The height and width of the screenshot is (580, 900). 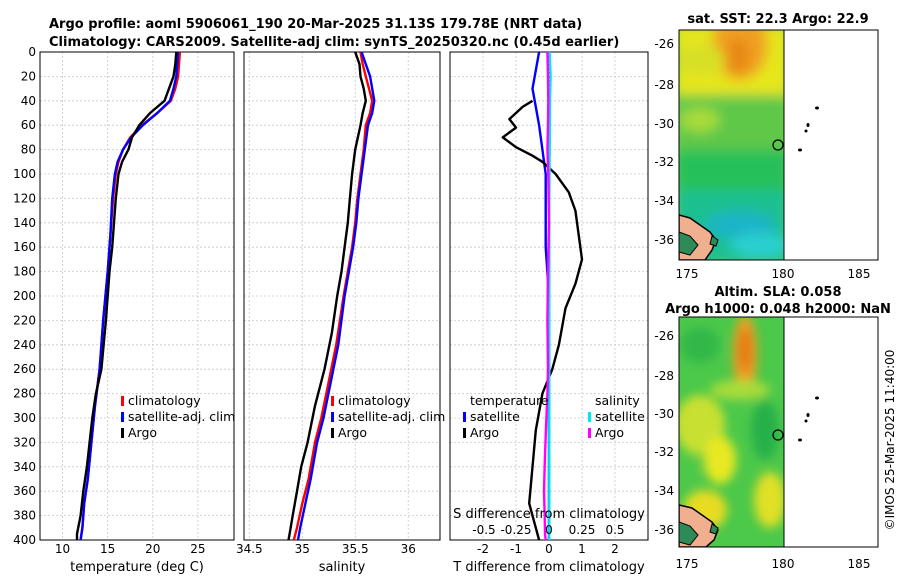 I want to click on sla-heatmap, so click(x=731, y=432).